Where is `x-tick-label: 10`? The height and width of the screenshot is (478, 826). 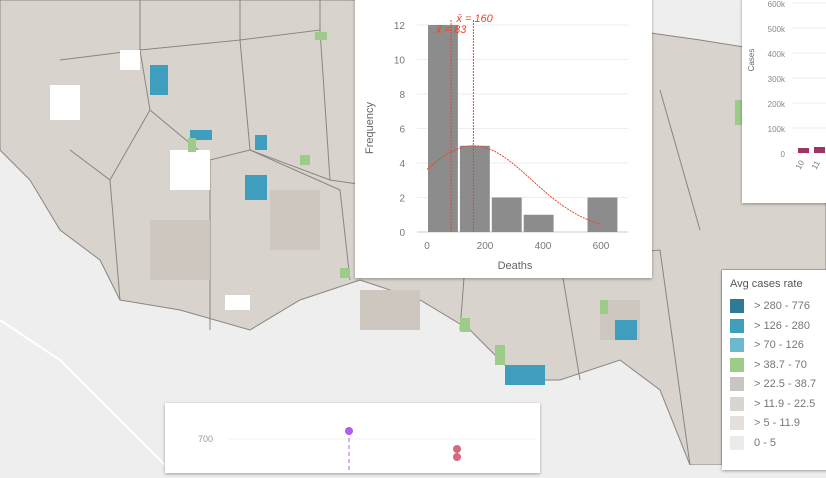
x-tick-label: 10 is located at coordinates (800, 164).